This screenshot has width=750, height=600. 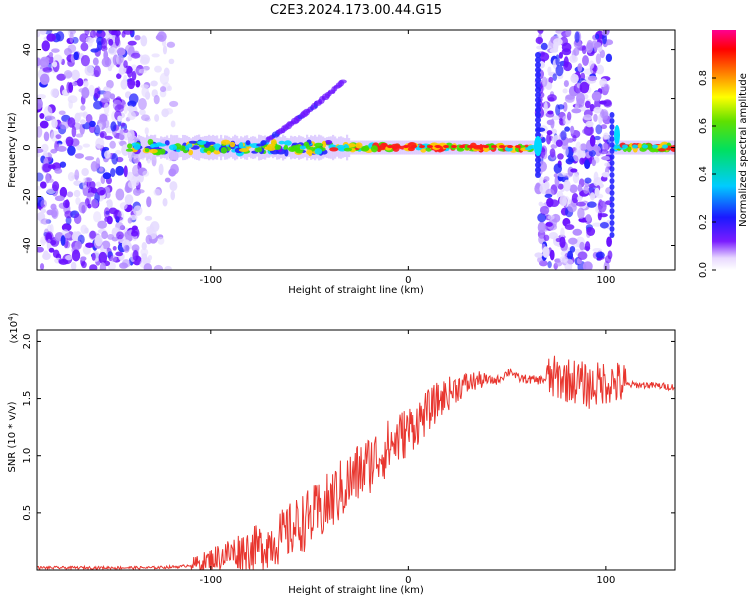 What do you see at coordinates (14, 314) in the screenshot?
I see `snr-multiplier-close: )` at bounding box center [14, 314].